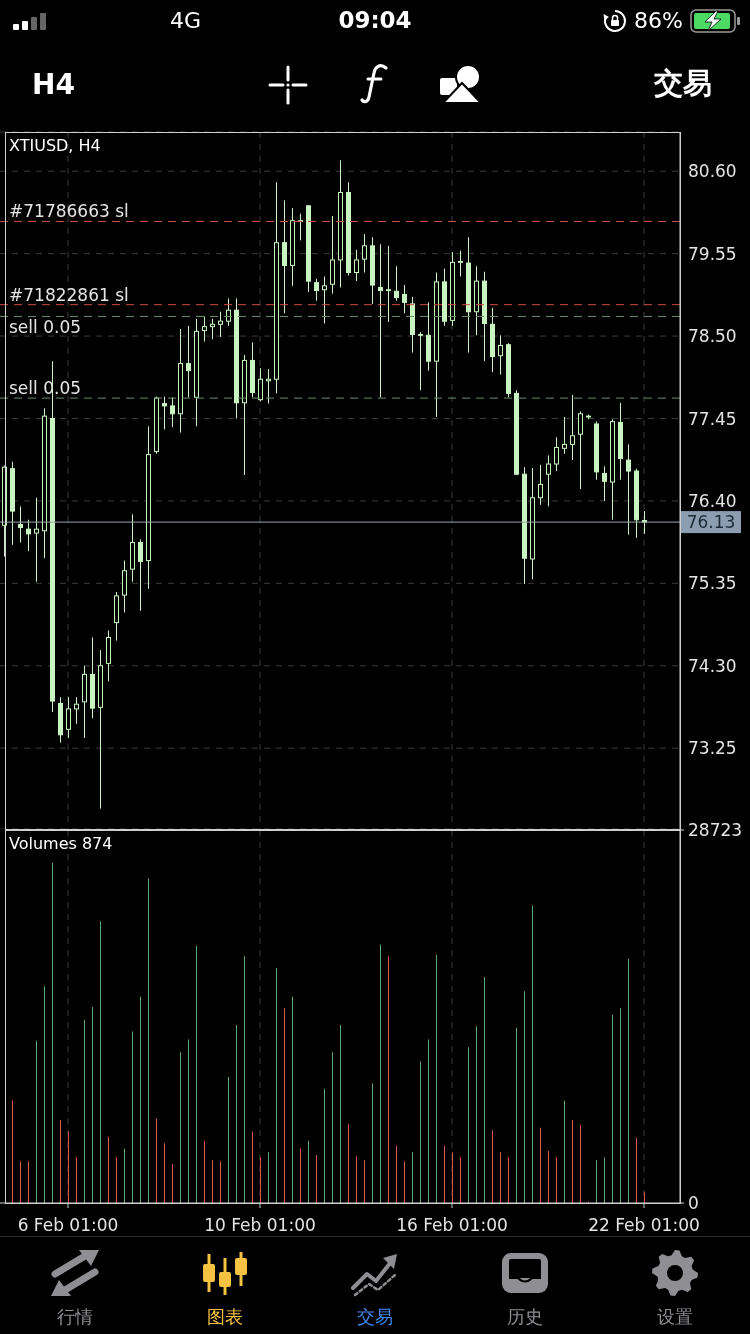  I want to click on x-tick-label: 10 Feb 01:00, so click(260, 1225).